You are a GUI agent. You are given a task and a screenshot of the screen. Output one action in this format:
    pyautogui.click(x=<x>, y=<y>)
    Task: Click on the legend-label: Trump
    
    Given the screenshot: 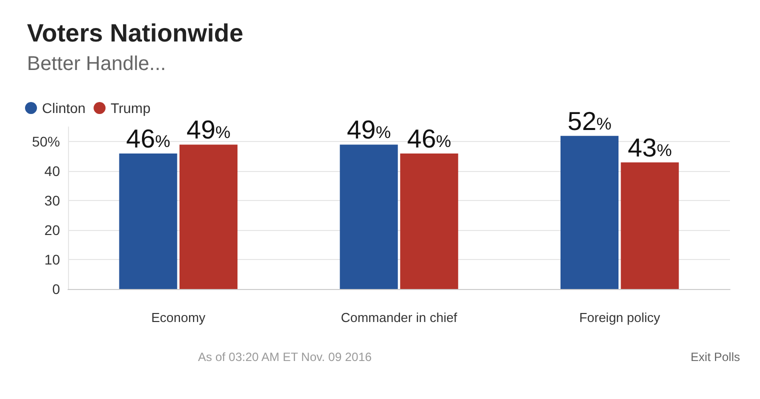 What is the action you would take?
    pyautogui.click(x=130, y=108)
    